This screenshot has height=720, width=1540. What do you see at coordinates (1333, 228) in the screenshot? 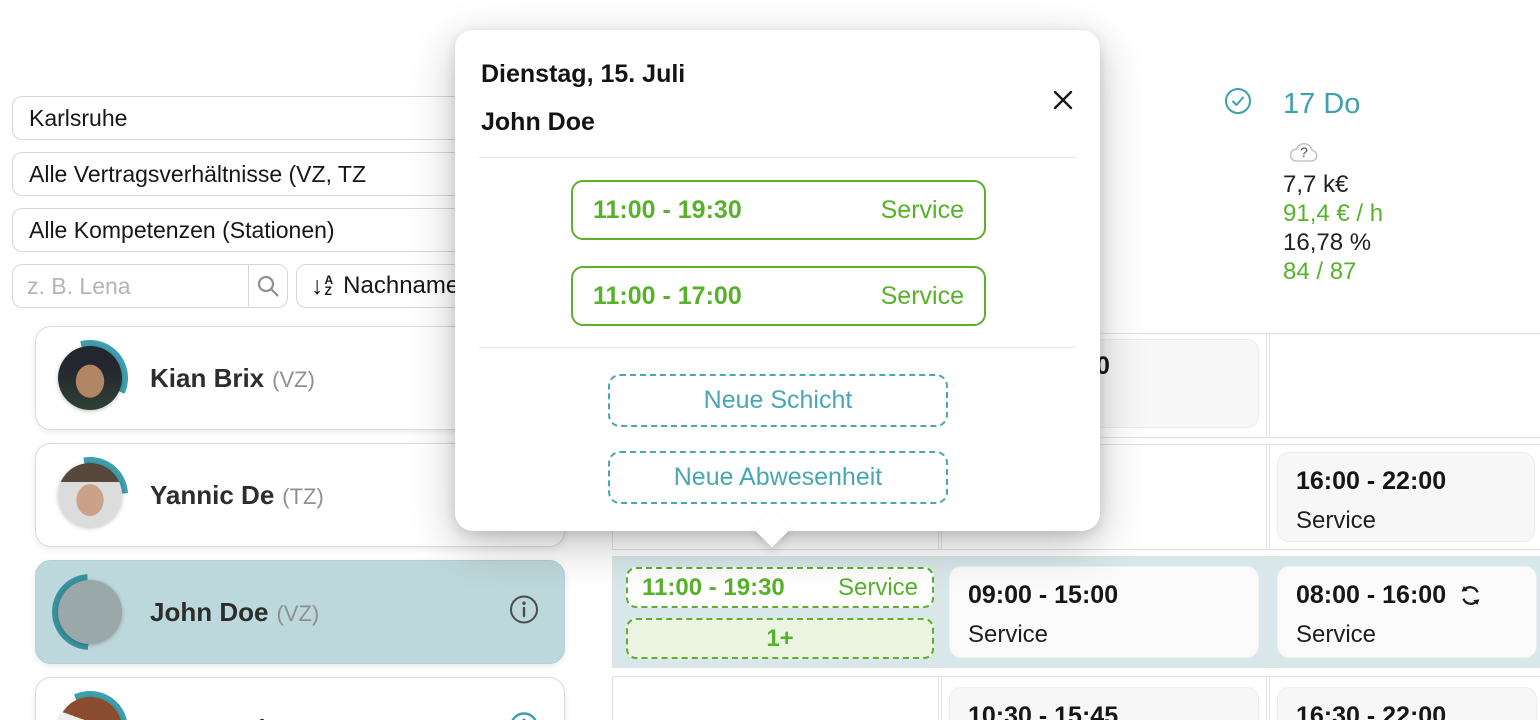
I see `day-stats: 7,7 k€ 91,4 € / h 16,78 % 84 / 87` at bounding box center [1333, 228].